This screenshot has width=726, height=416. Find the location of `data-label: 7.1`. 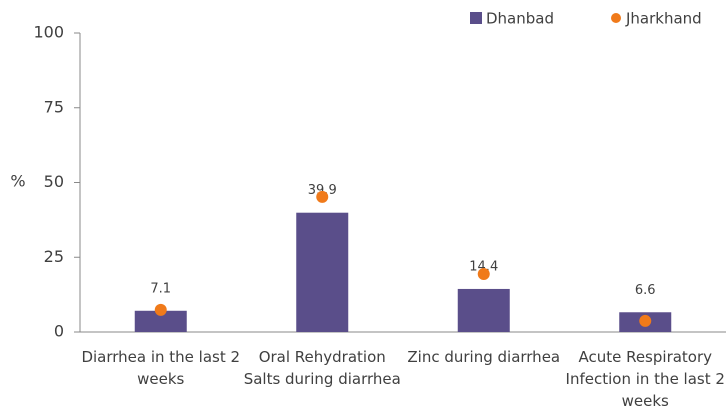

data-label: 7.1 is located at coordinates (160, 288).